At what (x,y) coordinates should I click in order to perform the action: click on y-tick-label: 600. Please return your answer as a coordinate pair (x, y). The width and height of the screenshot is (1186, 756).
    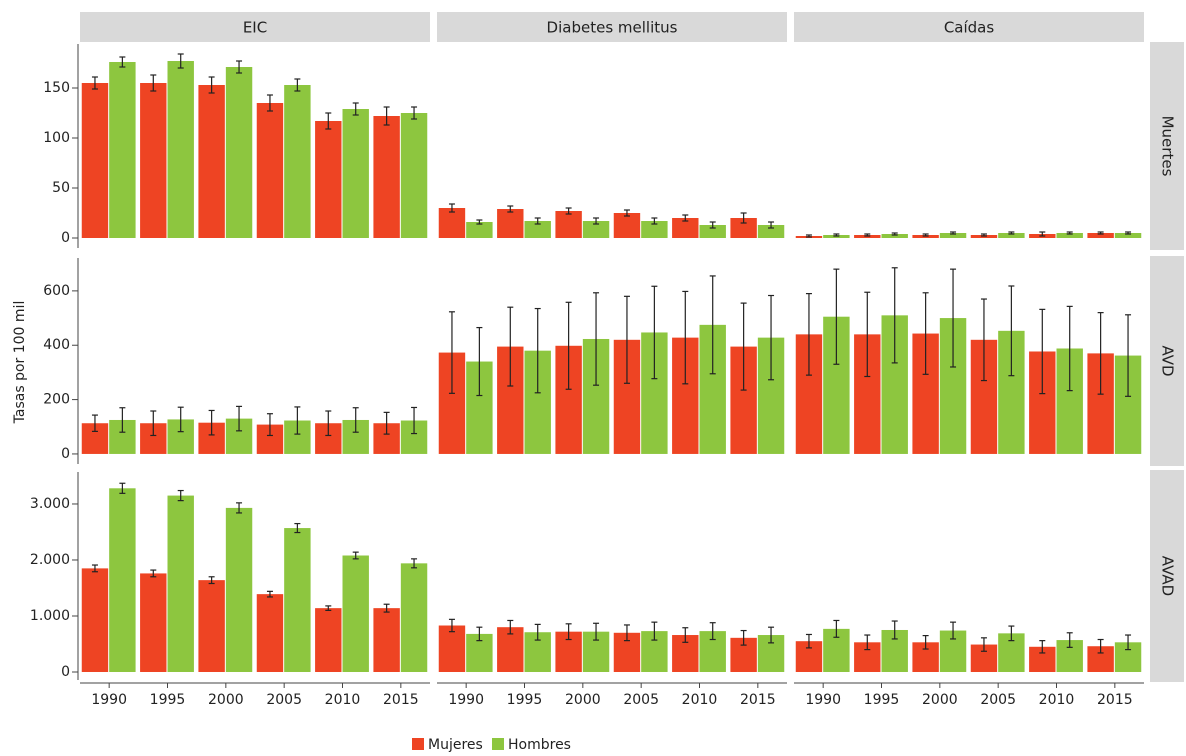
    Looking at the image, I should click on (56, 291).